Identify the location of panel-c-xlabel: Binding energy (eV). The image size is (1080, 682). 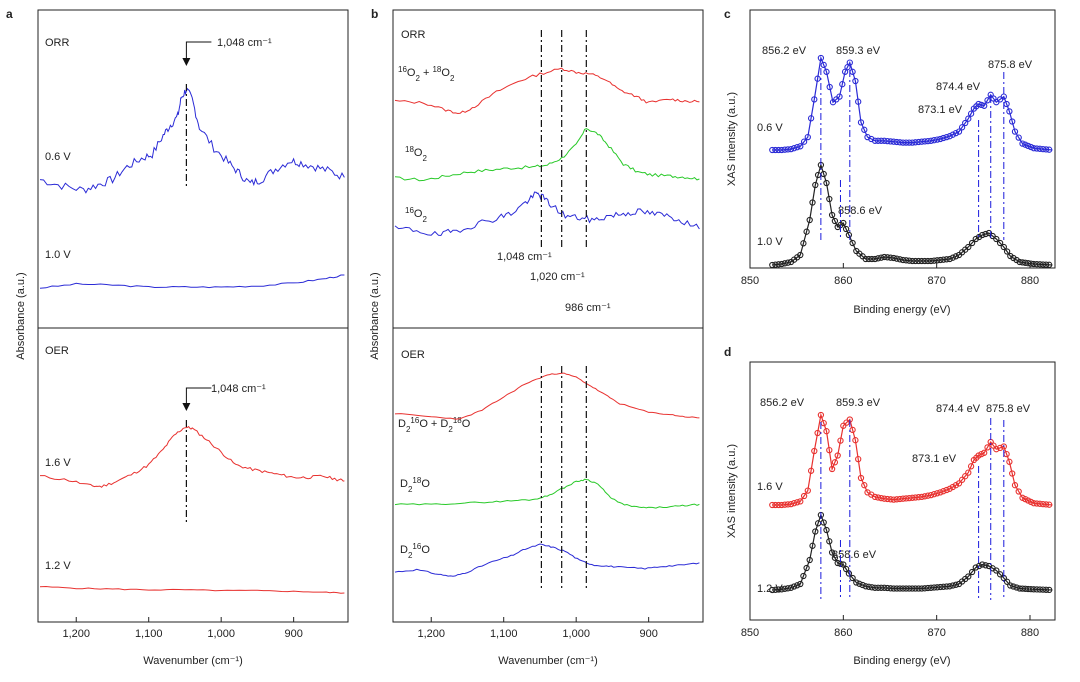
(901, 310).